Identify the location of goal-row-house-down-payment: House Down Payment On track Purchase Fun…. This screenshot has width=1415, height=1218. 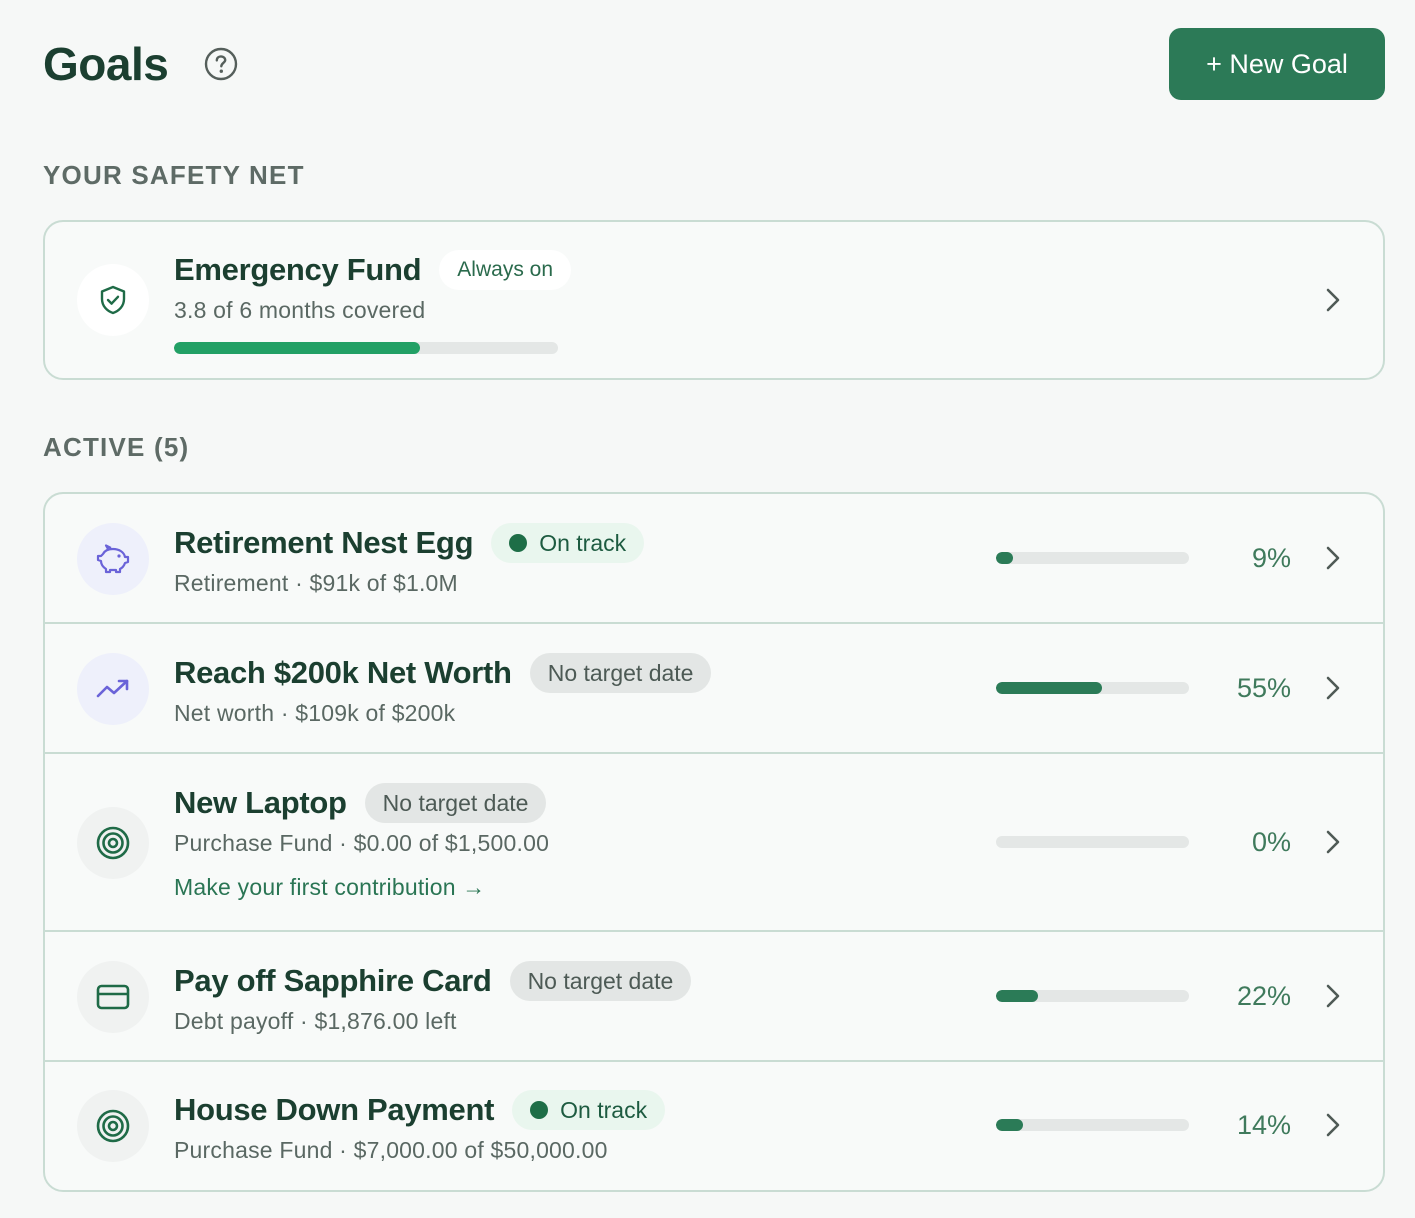
(714, 1126).